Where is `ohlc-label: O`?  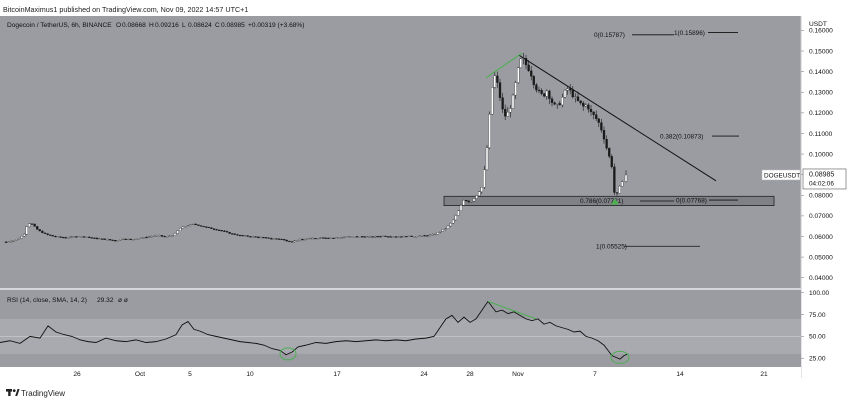
ohlc-label: O is located at coordinates (118, 25).